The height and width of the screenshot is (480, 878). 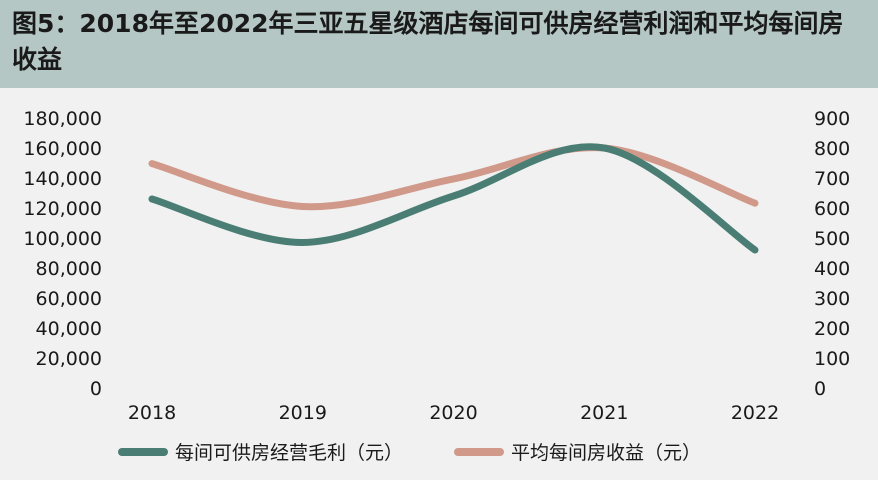 I want to click on x-tick-label: 2019, so click(x=303, y=413).